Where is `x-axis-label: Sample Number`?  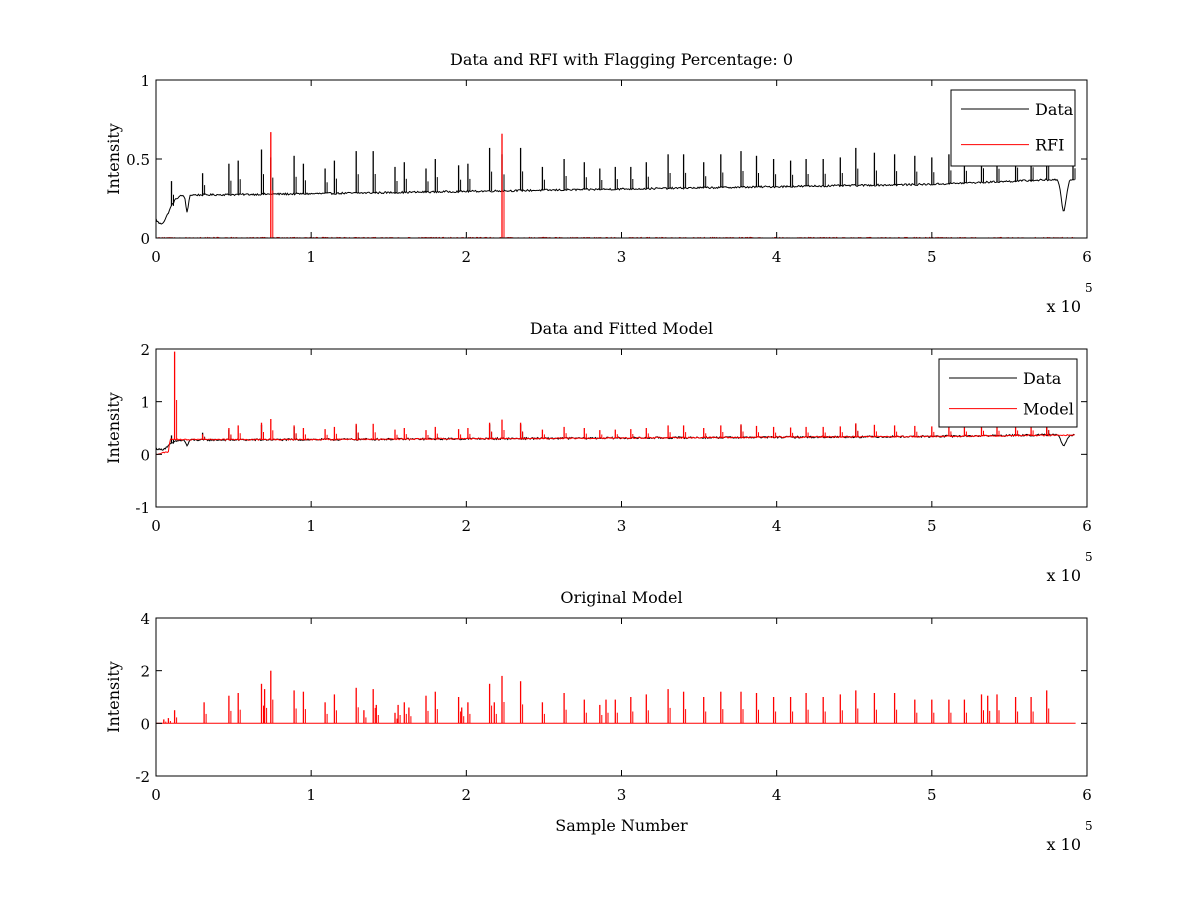 x-axis-label: Sample Number is located at coordinates (621, 825).